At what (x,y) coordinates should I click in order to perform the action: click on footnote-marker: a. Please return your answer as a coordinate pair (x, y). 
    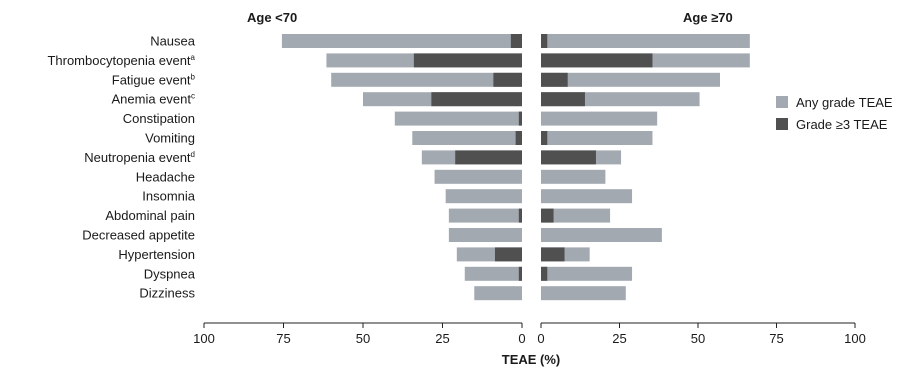
    Looking at the image, I should click on (193, 57).